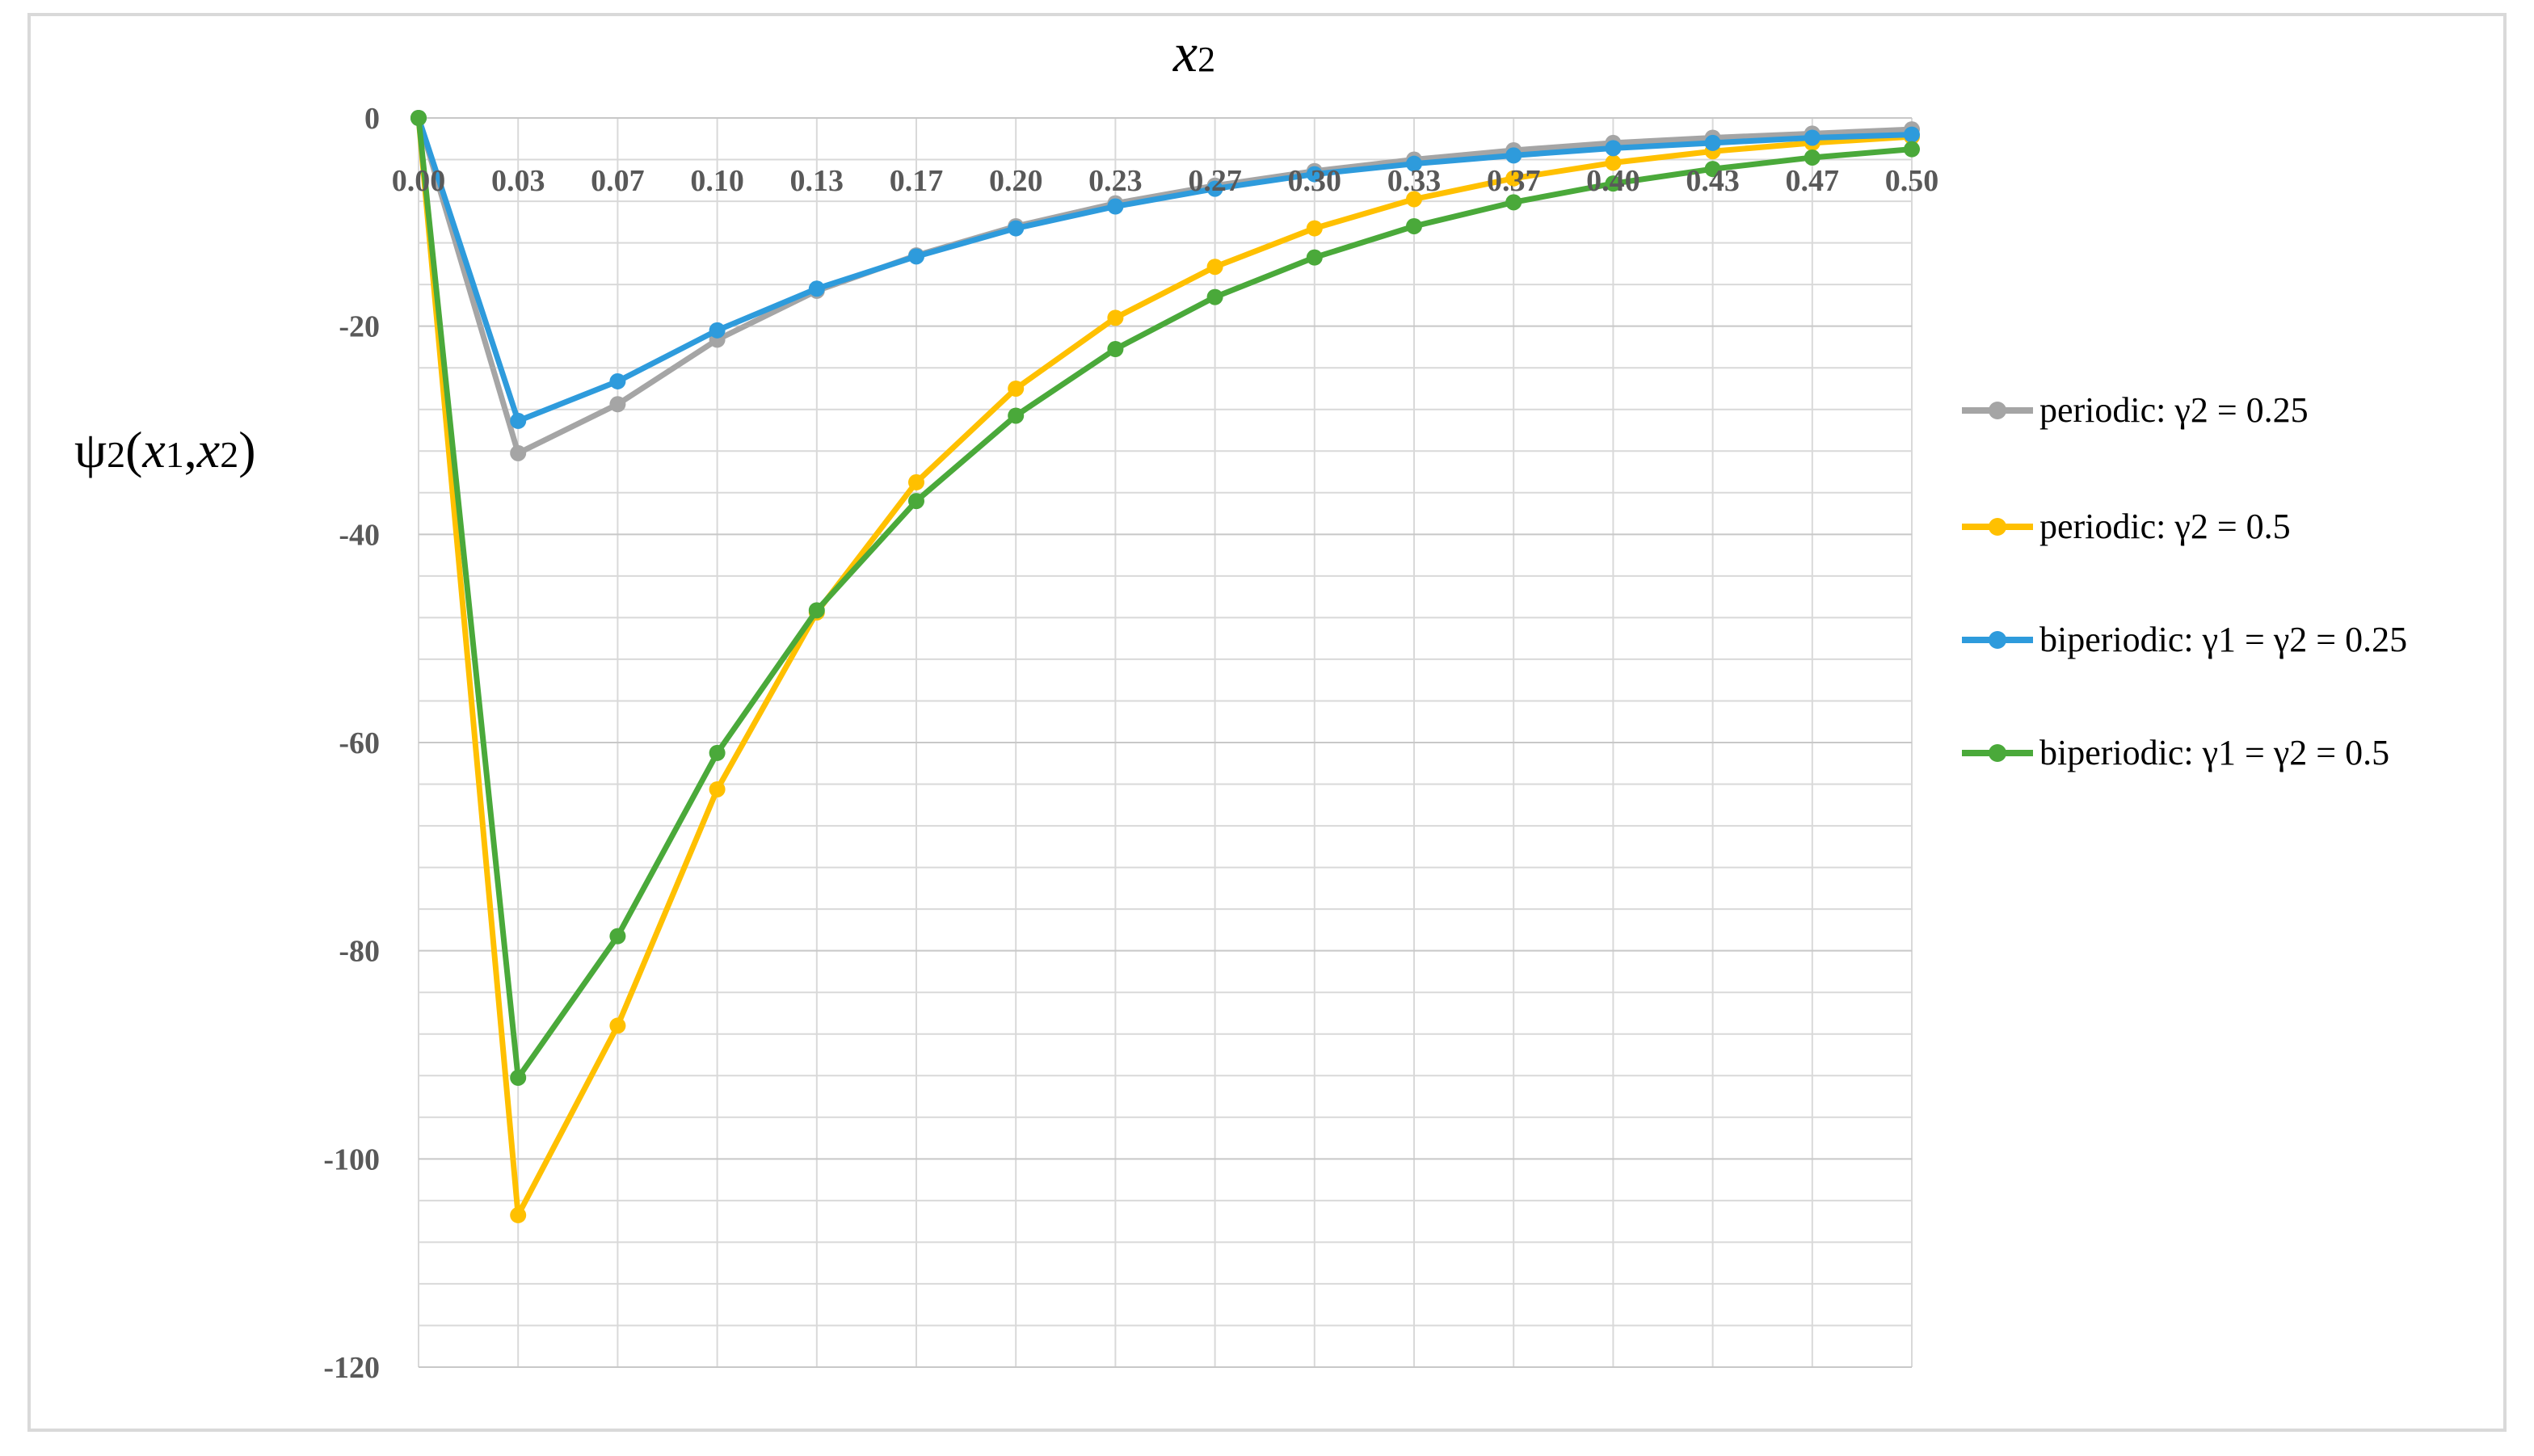 This screenshot has width=2534, height=1456. What do you see at coordinates (1414, 181) in the screenshot?
I see `x-tick-label: 0.33` at bounding box center [1414, 181].